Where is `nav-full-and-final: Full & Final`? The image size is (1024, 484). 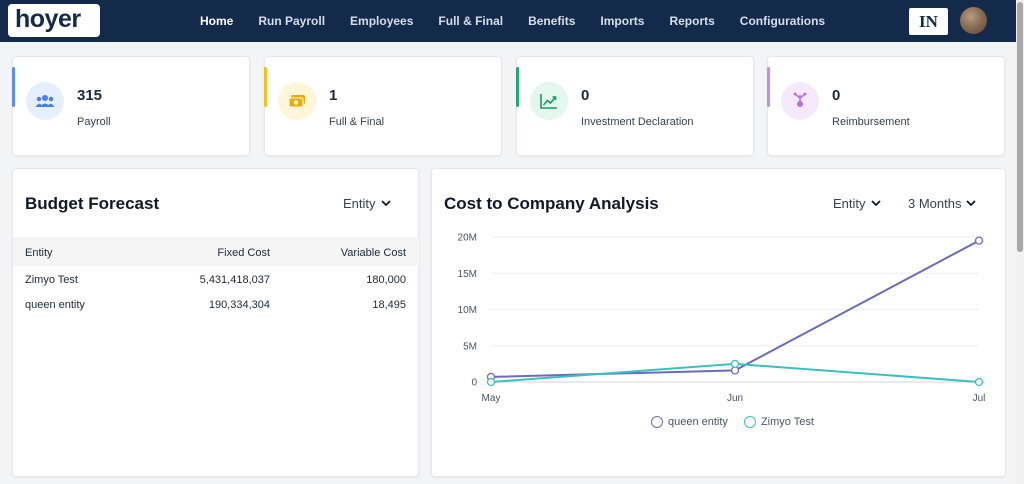
nav-full-and-final: Full & Final is located at coordinates (471, 21).